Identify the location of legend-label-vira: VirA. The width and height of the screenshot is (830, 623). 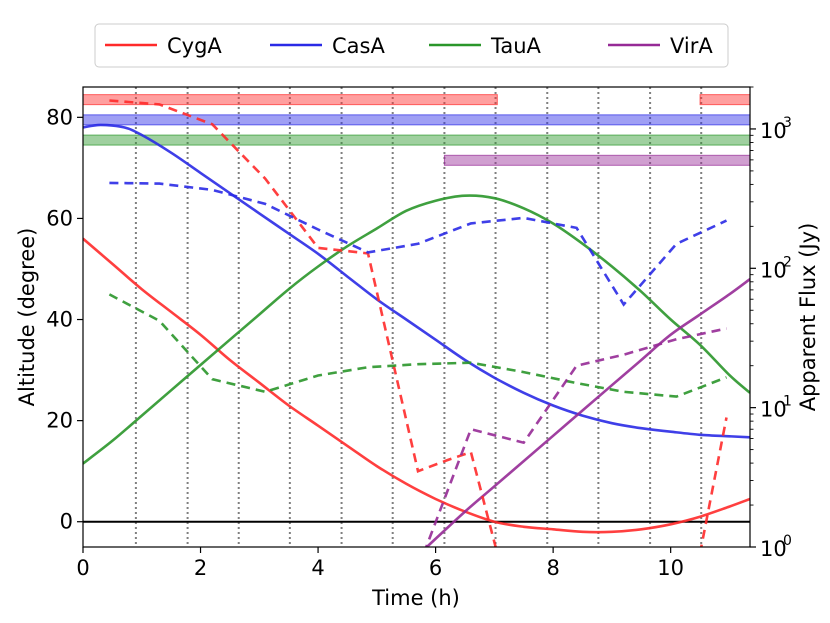
(691, 46).